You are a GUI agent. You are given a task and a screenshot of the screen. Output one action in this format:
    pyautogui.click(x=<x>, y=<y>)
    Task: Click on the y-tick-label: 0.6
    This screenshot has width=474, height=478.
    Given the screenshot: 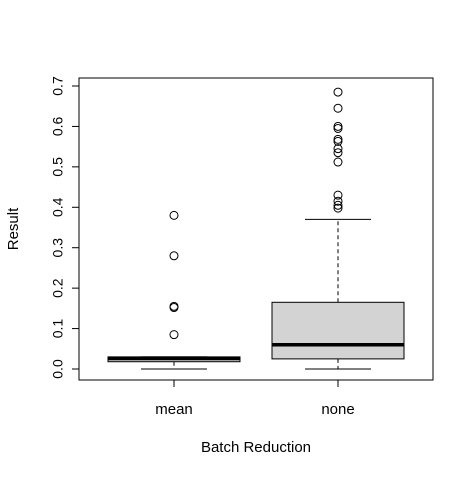 What is the action you would take?
    pyautogui.click(x=58, y=126)
    